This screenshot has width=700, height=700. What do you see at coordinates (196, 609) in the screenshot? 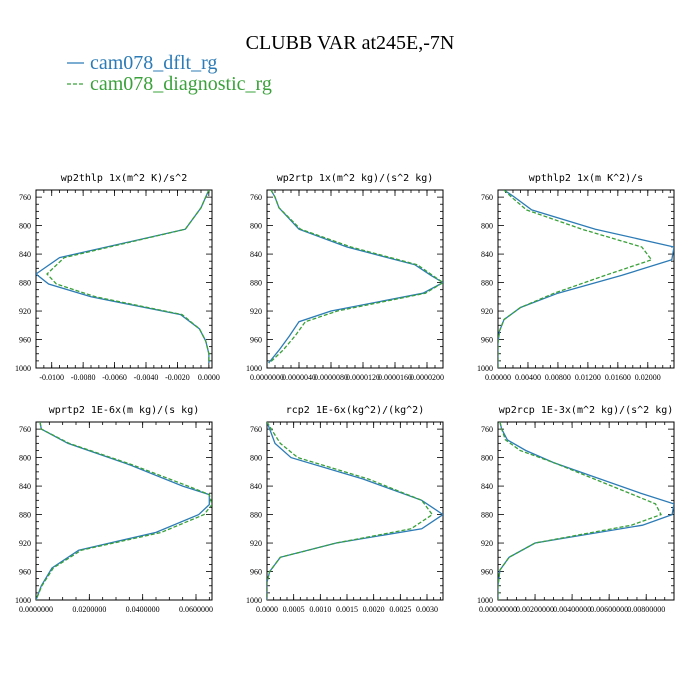
I see `x-tick-label: 0.0600000` at bounding box center [196, 609].